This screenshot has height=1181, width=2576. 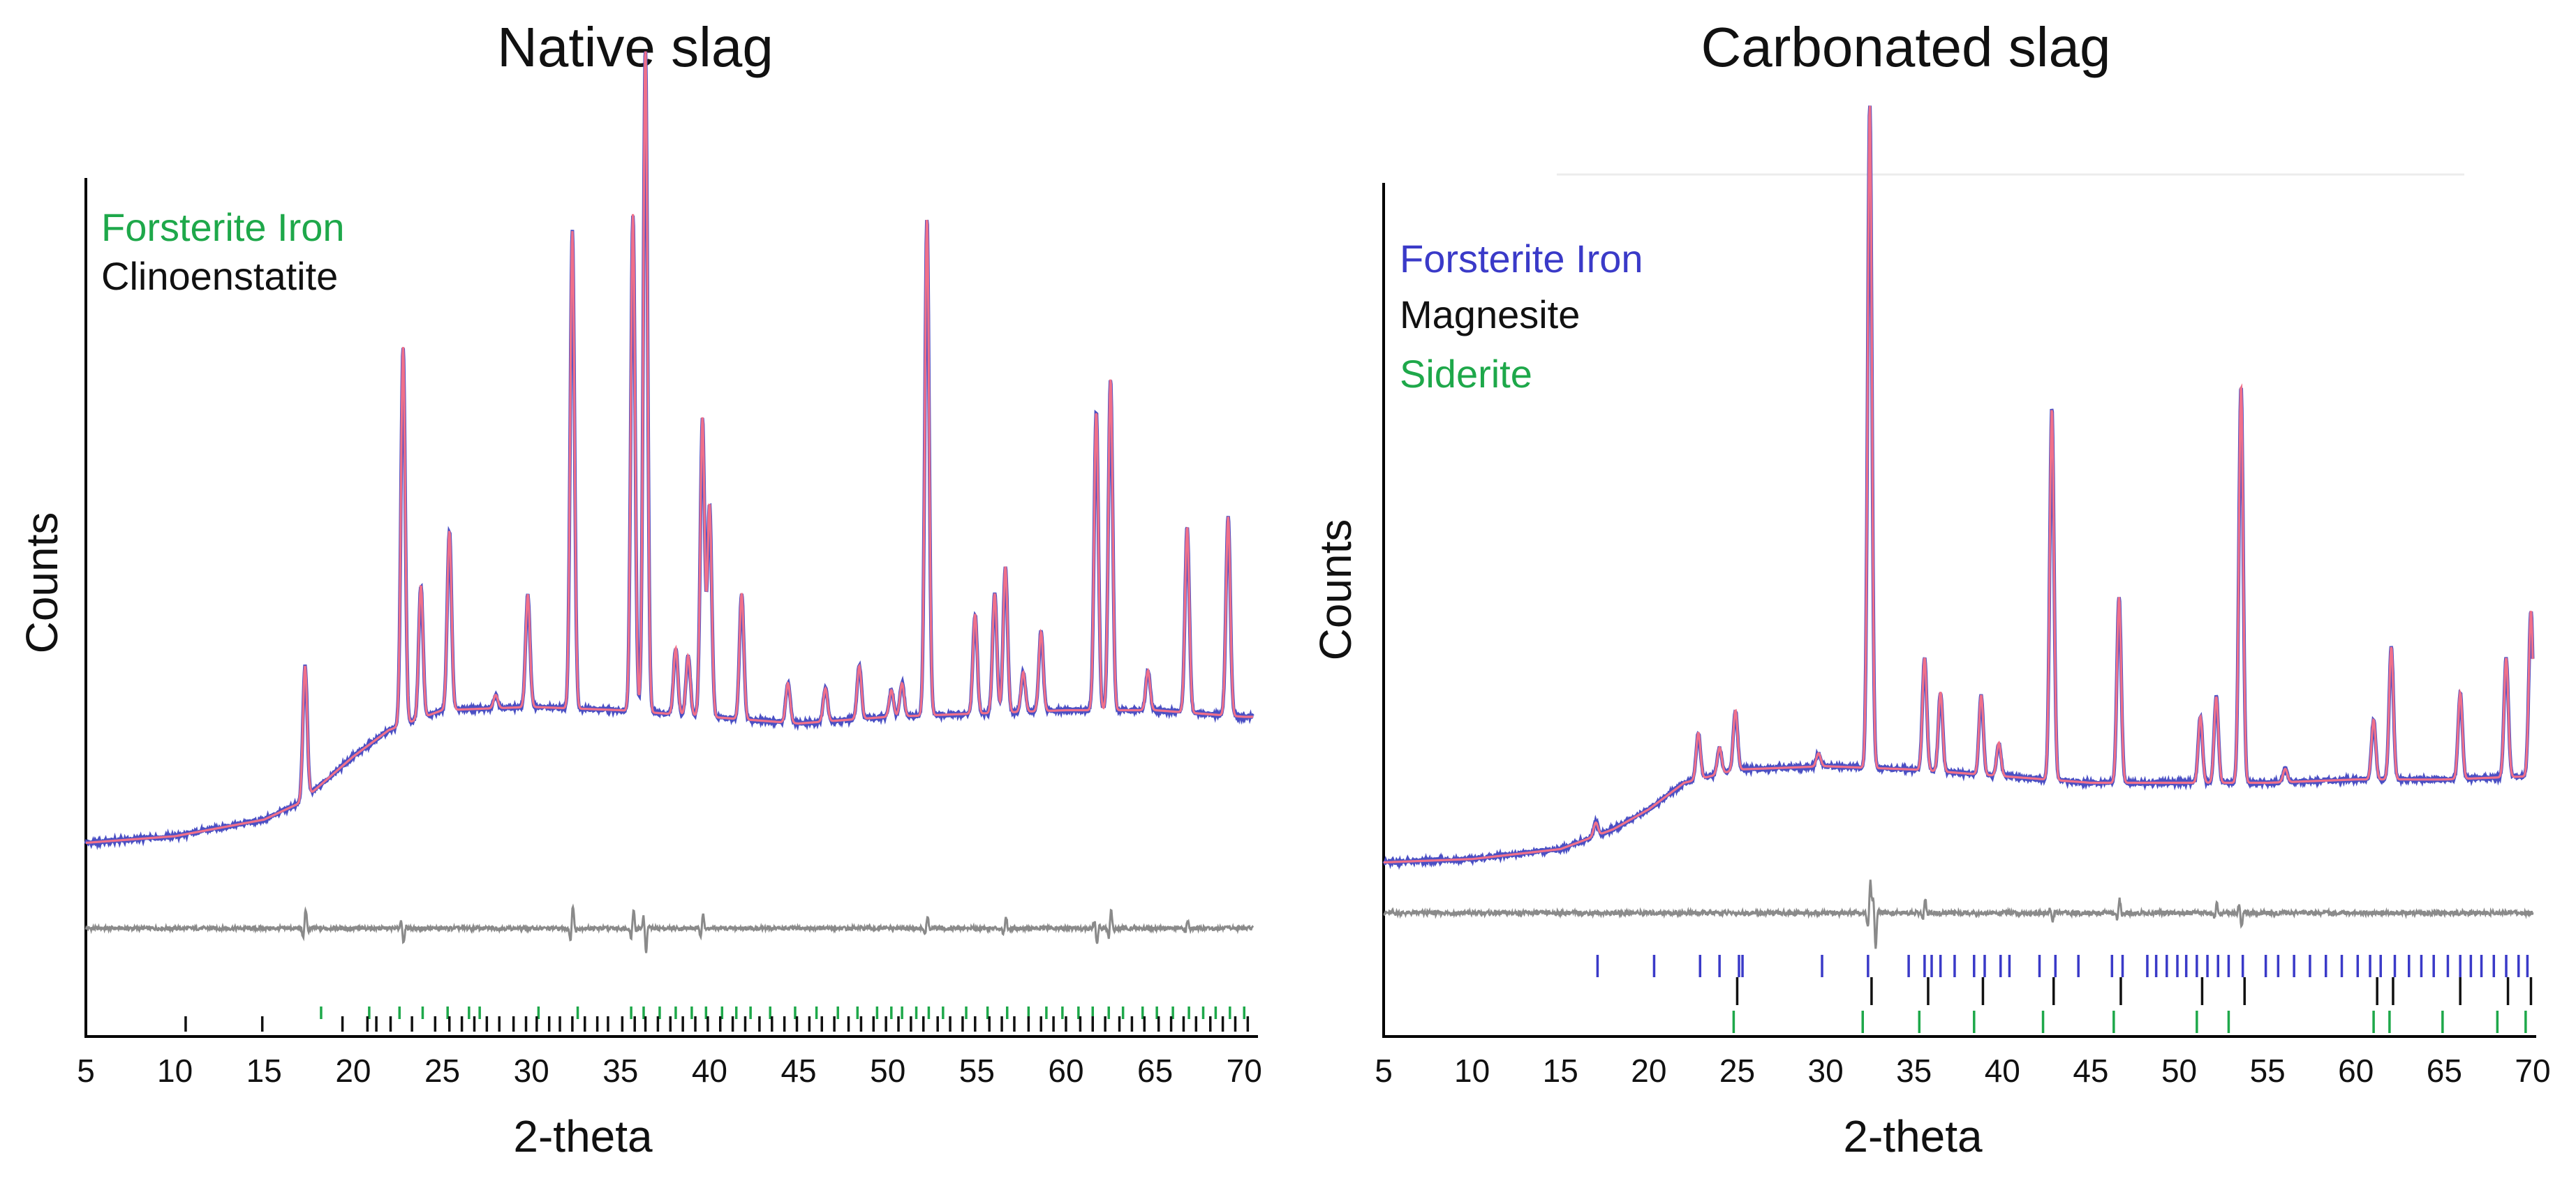 I want to click on chart-title: Carbonated slag, so click(x=1905, y=47).